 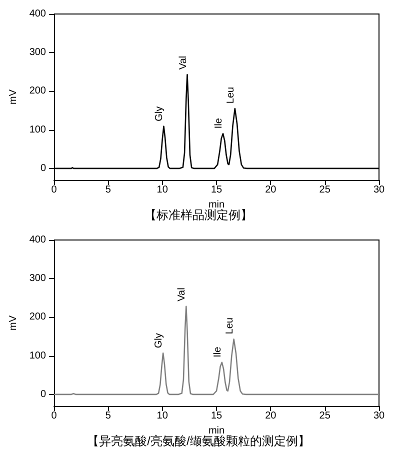 I want to click on text: 【标准样品测定例】, so click(x=198, y=215).